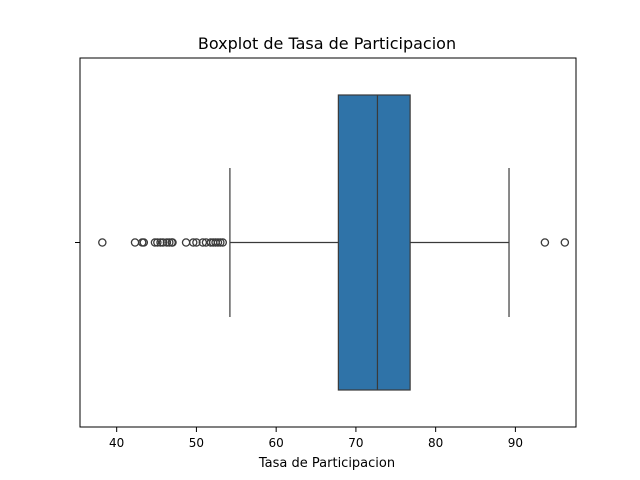 The height and width of the screenshot is (480, 640). What do you see at coordinates (515, 443) in the screenshot?
I see `x-tick-label: 90` at bounding box center [515, 443].